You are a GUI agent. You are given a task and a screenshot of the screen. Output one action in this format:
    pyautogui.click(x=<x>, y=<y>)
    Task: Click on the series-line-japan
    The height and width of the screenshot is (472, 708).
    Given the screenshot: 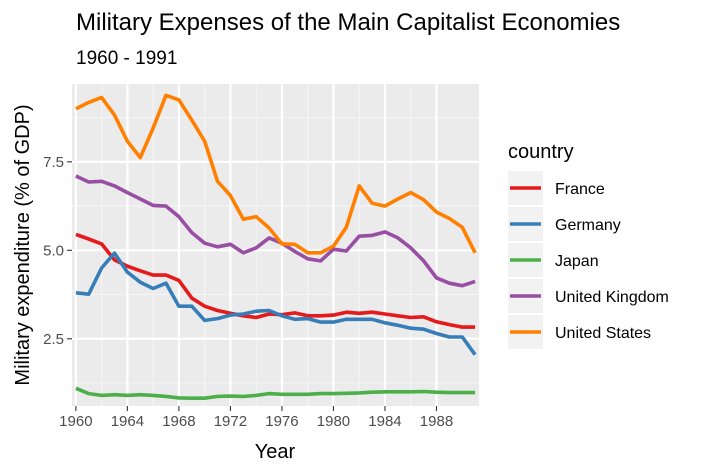 What is the action you would take?
    pyautogui.click(x=275, y=393)
    